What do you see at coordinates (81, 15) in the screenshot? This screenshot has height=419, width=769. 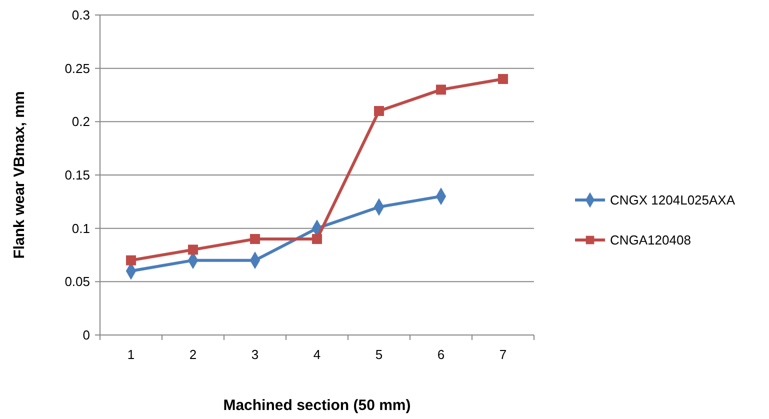 I see `y-tick-label: 0.3` at bounding box center [81, 15].